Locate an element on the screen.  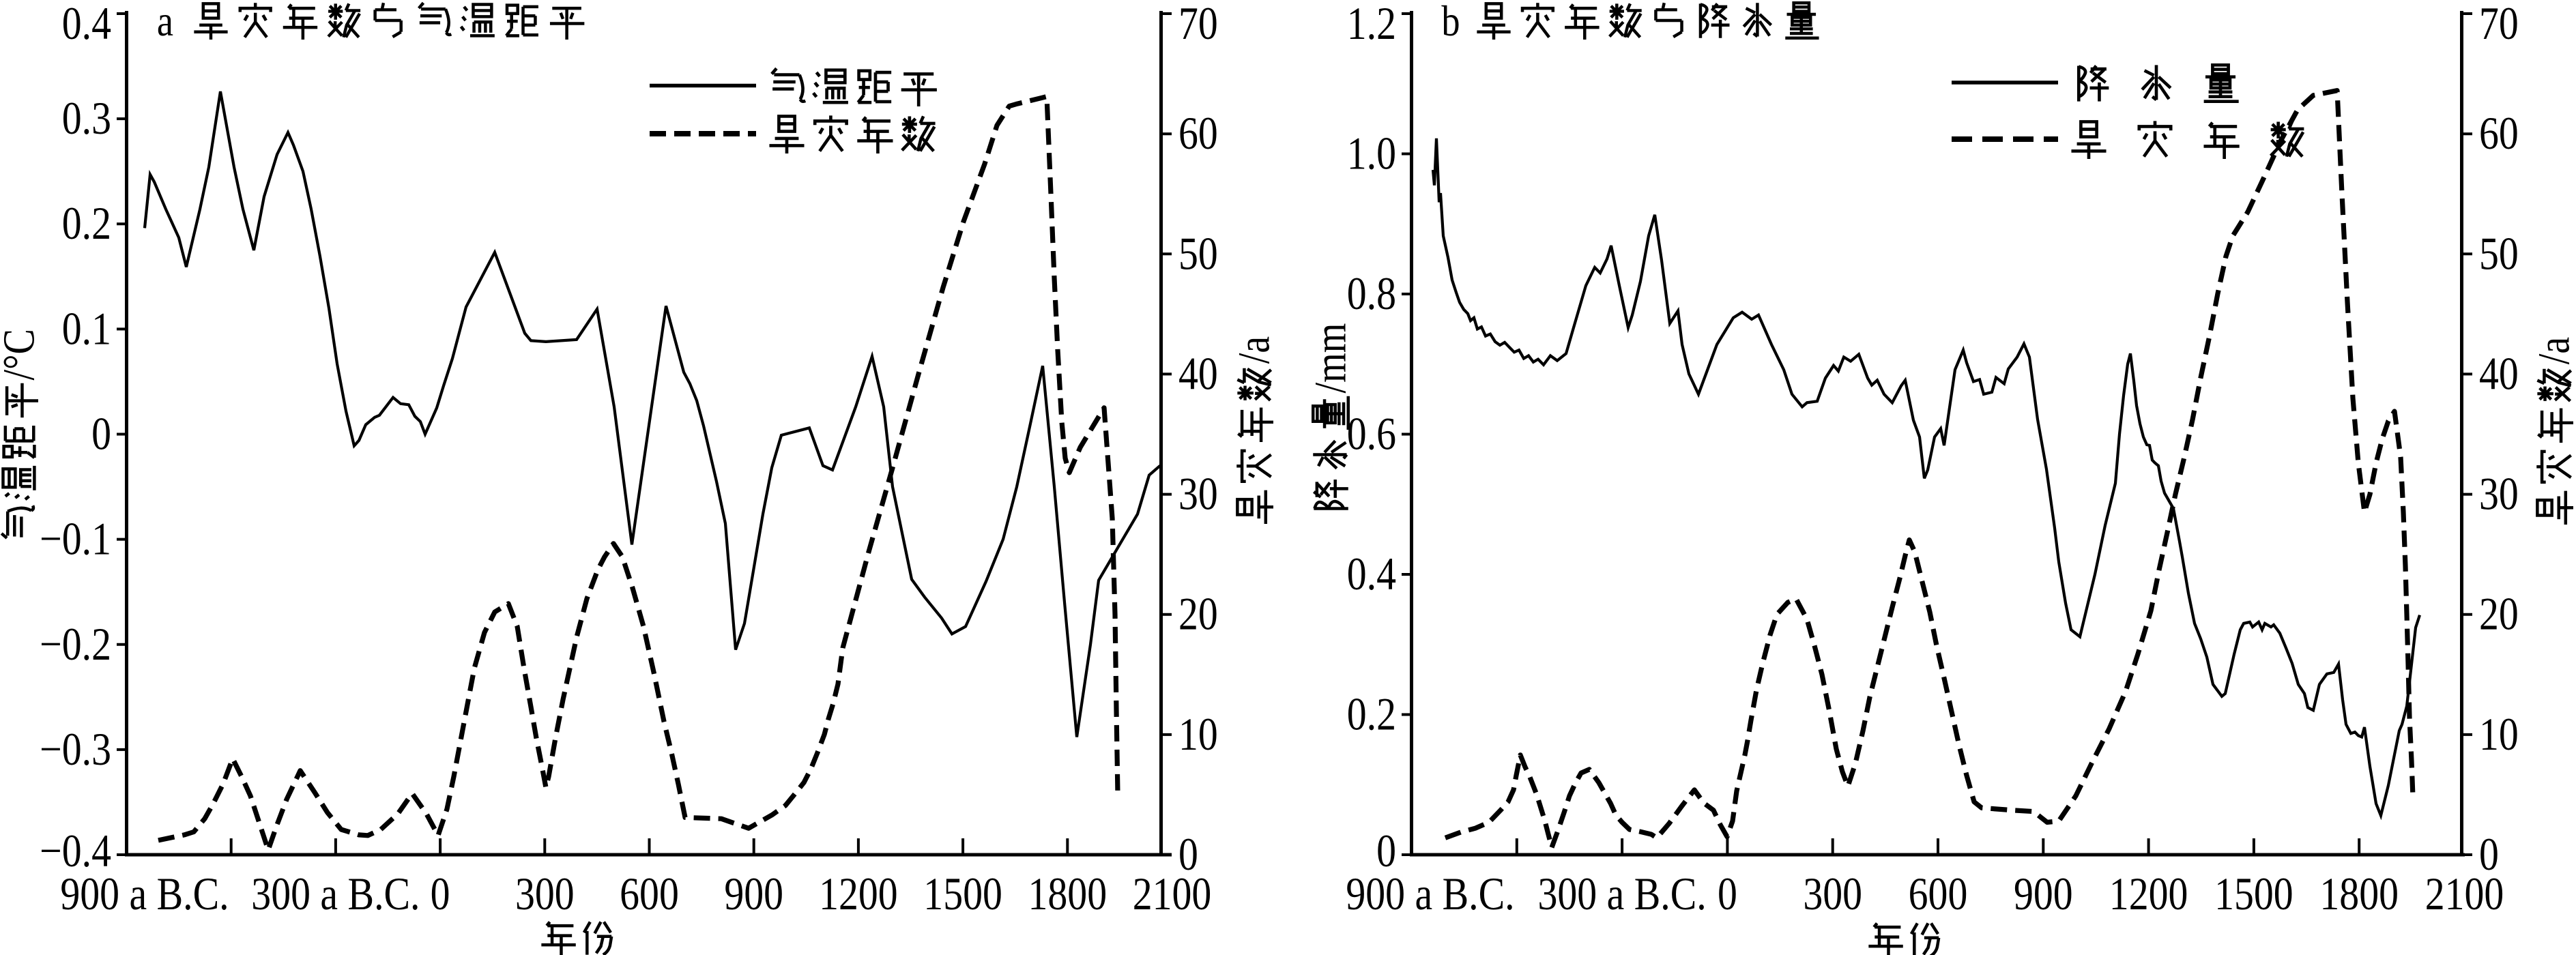
svg-text: b is located at coordinates (1450, 22).